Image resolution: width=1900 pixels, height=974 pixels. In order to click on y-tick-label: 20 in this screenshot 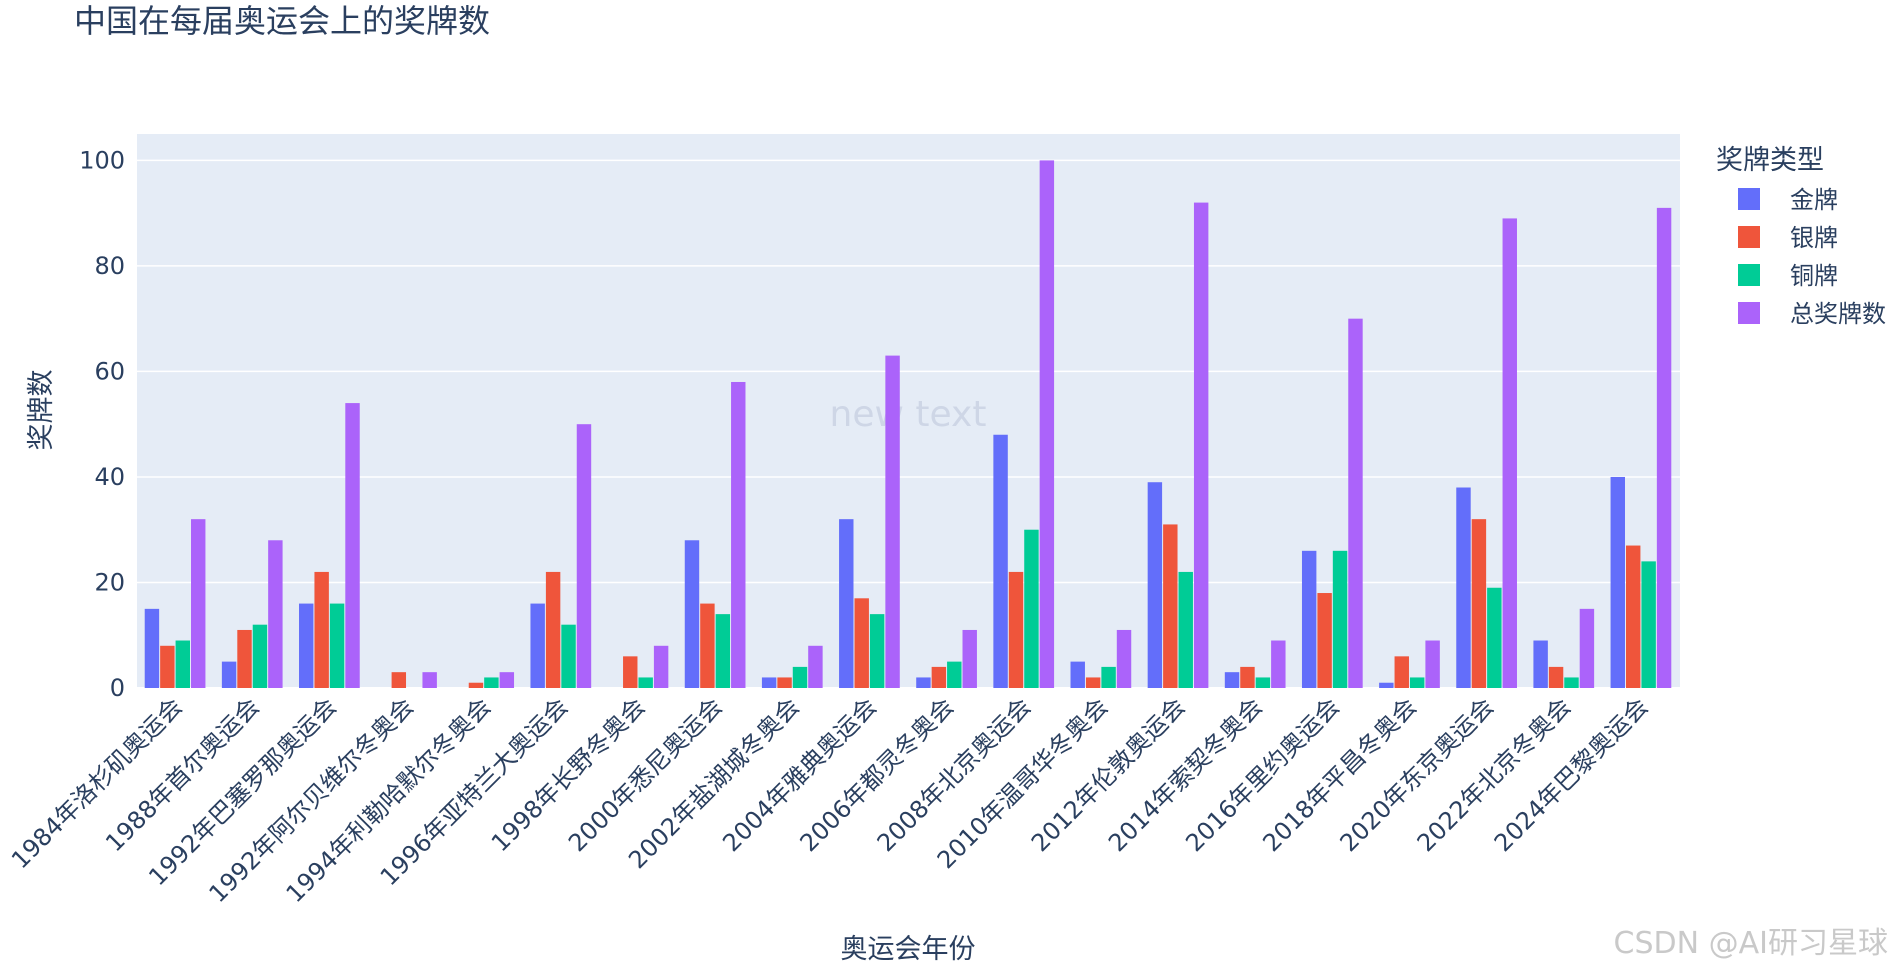, I will do `click(109, 582)`.